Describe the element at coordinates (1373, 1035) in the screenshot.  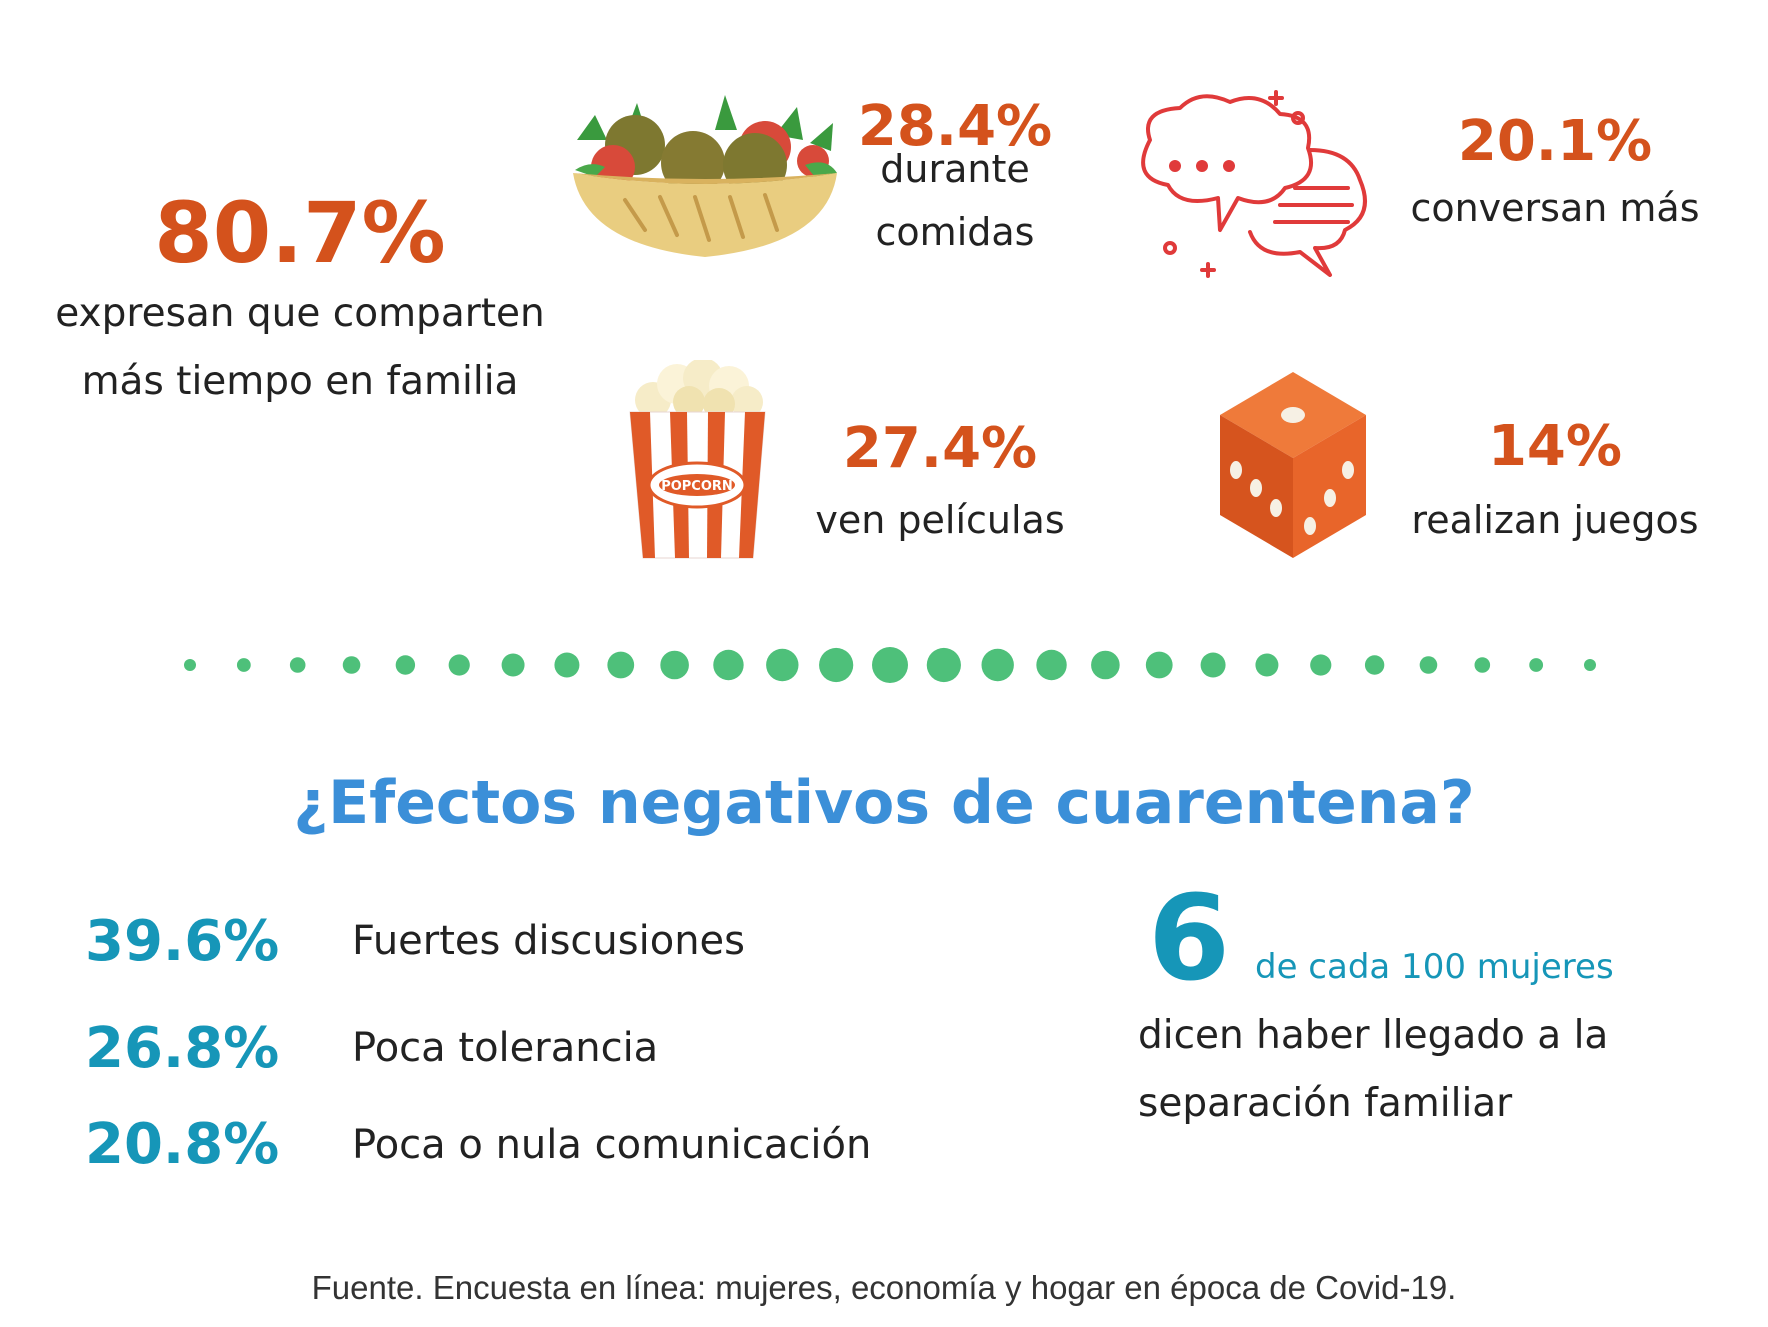
I see `separation-line1: dicen haber llegado a la` at that location.